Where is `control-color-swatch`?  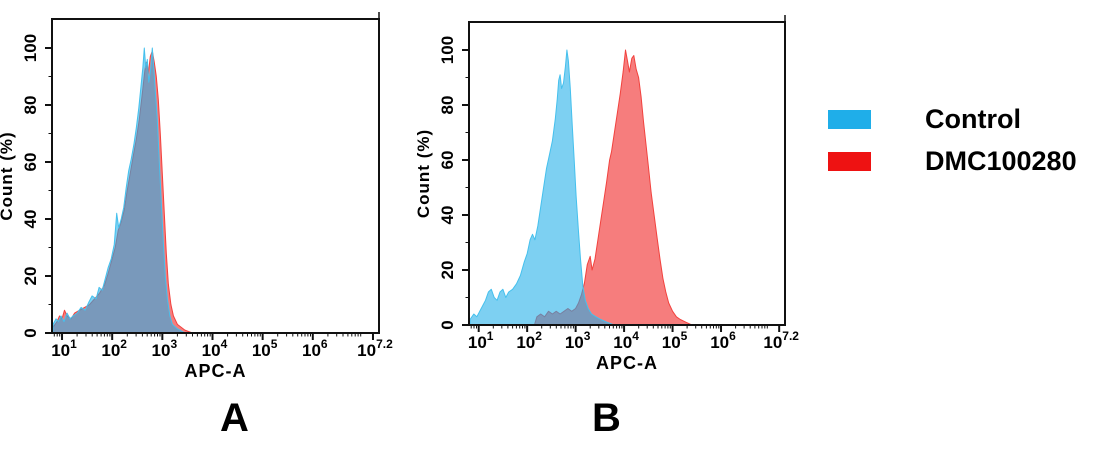 control-color-swatch is located at coordinates (849, 119).